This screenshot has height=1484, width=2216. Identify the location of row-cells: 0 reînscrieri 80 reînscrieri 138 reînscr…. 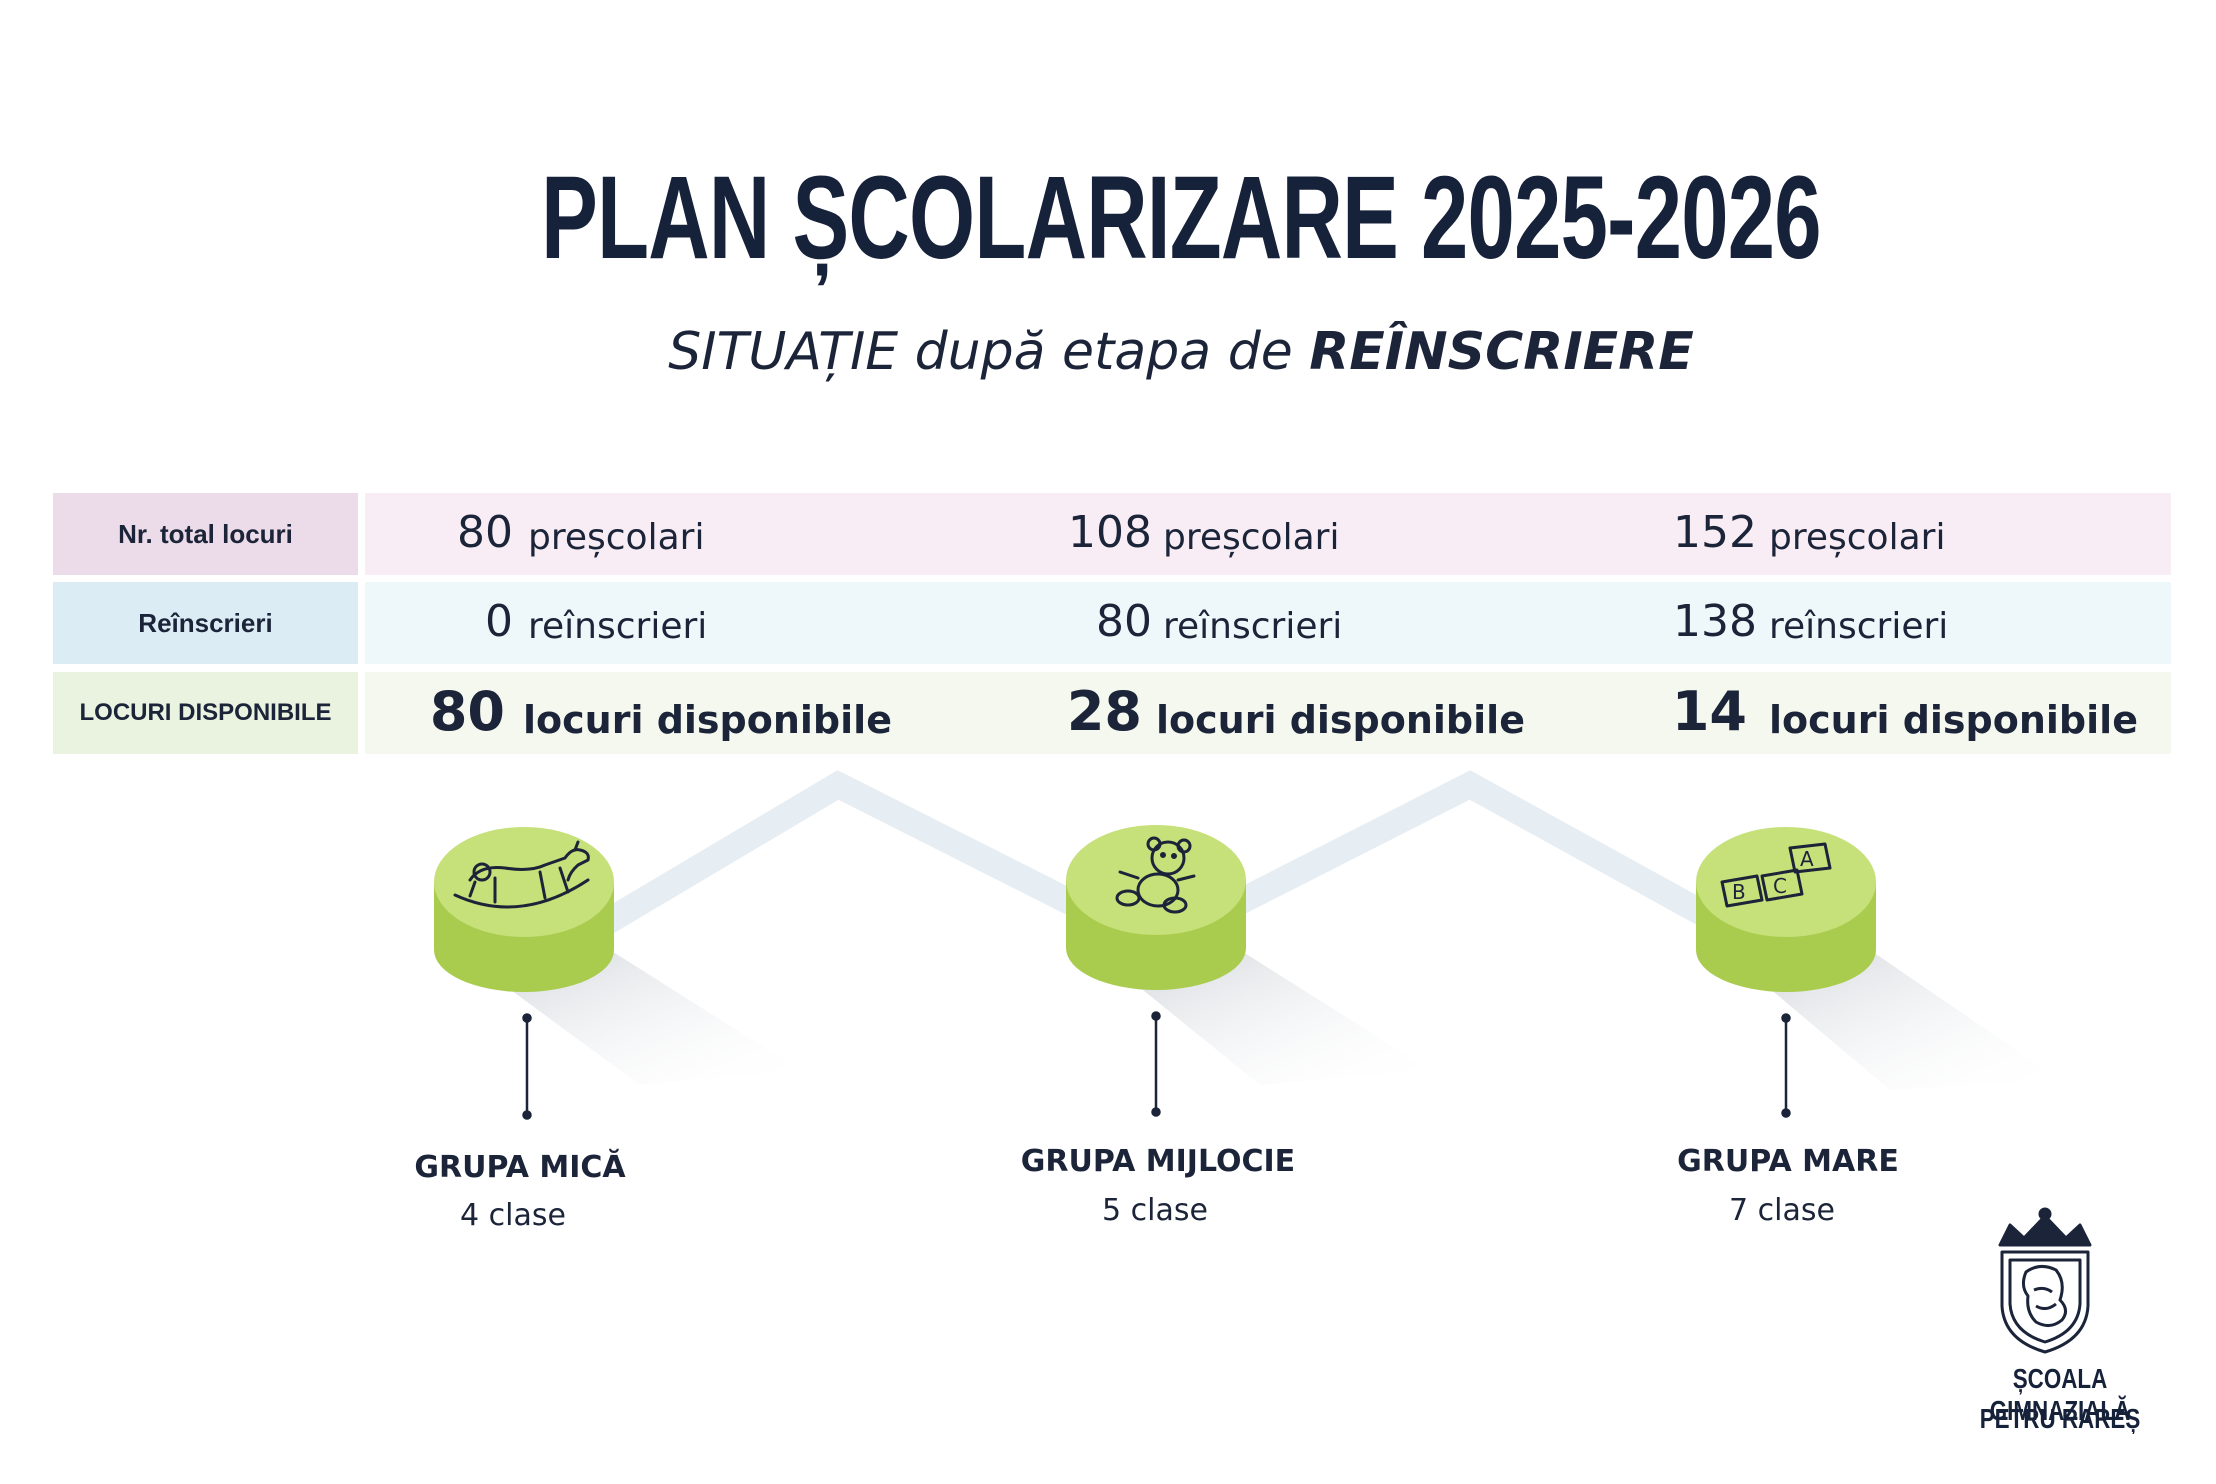
(1268, 623).